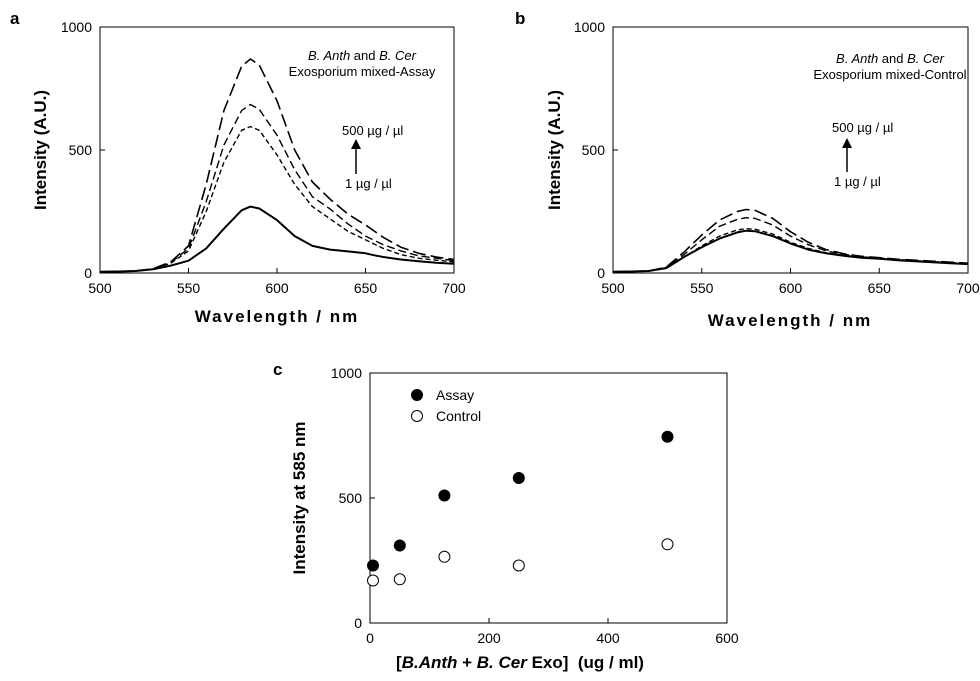 Image resolution: width=980 pixels, height=681 pixels. What do you see at coordinates (417, 395) in the screenshot?
I see `legend-marker-assay` at bounding box center [417, 395].